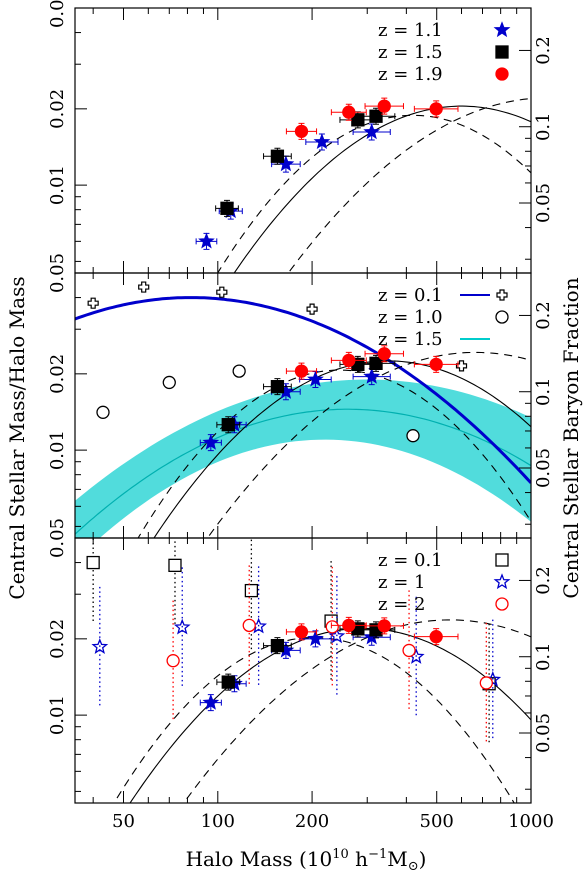 This screenshot has width=587, height=876. I want to click on legend-label: z = 2, so click(401, 604).